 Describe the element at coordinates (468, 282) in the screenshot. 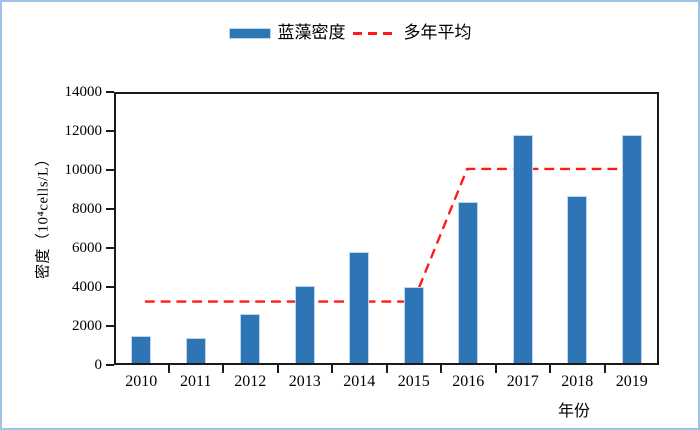

I see `bar-2016` at that location.